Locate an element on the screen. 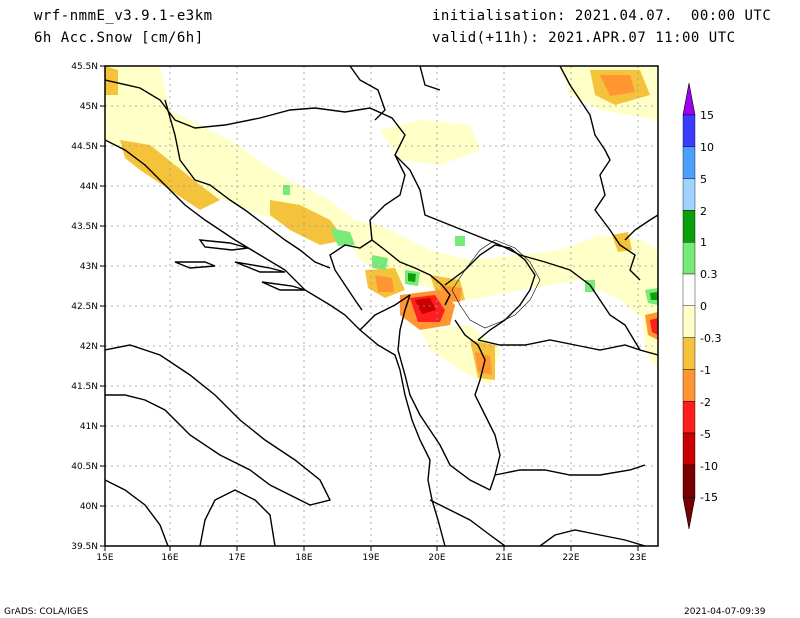  valid-time: valid(+11h): 2021.APR.07 11:00 UTC is located at coordinates (584, 38).